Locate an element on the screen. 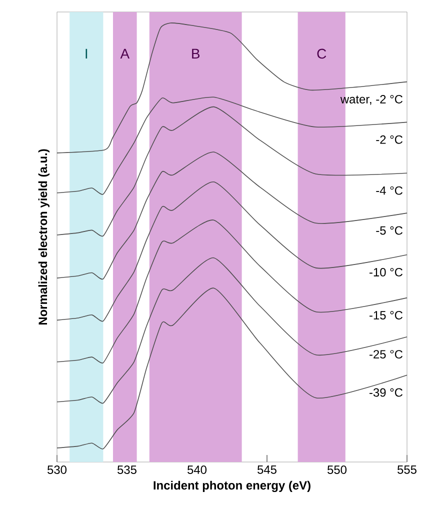 This screenshot has height=523, width=422. band-label: C is located at coordinates (321, 53).